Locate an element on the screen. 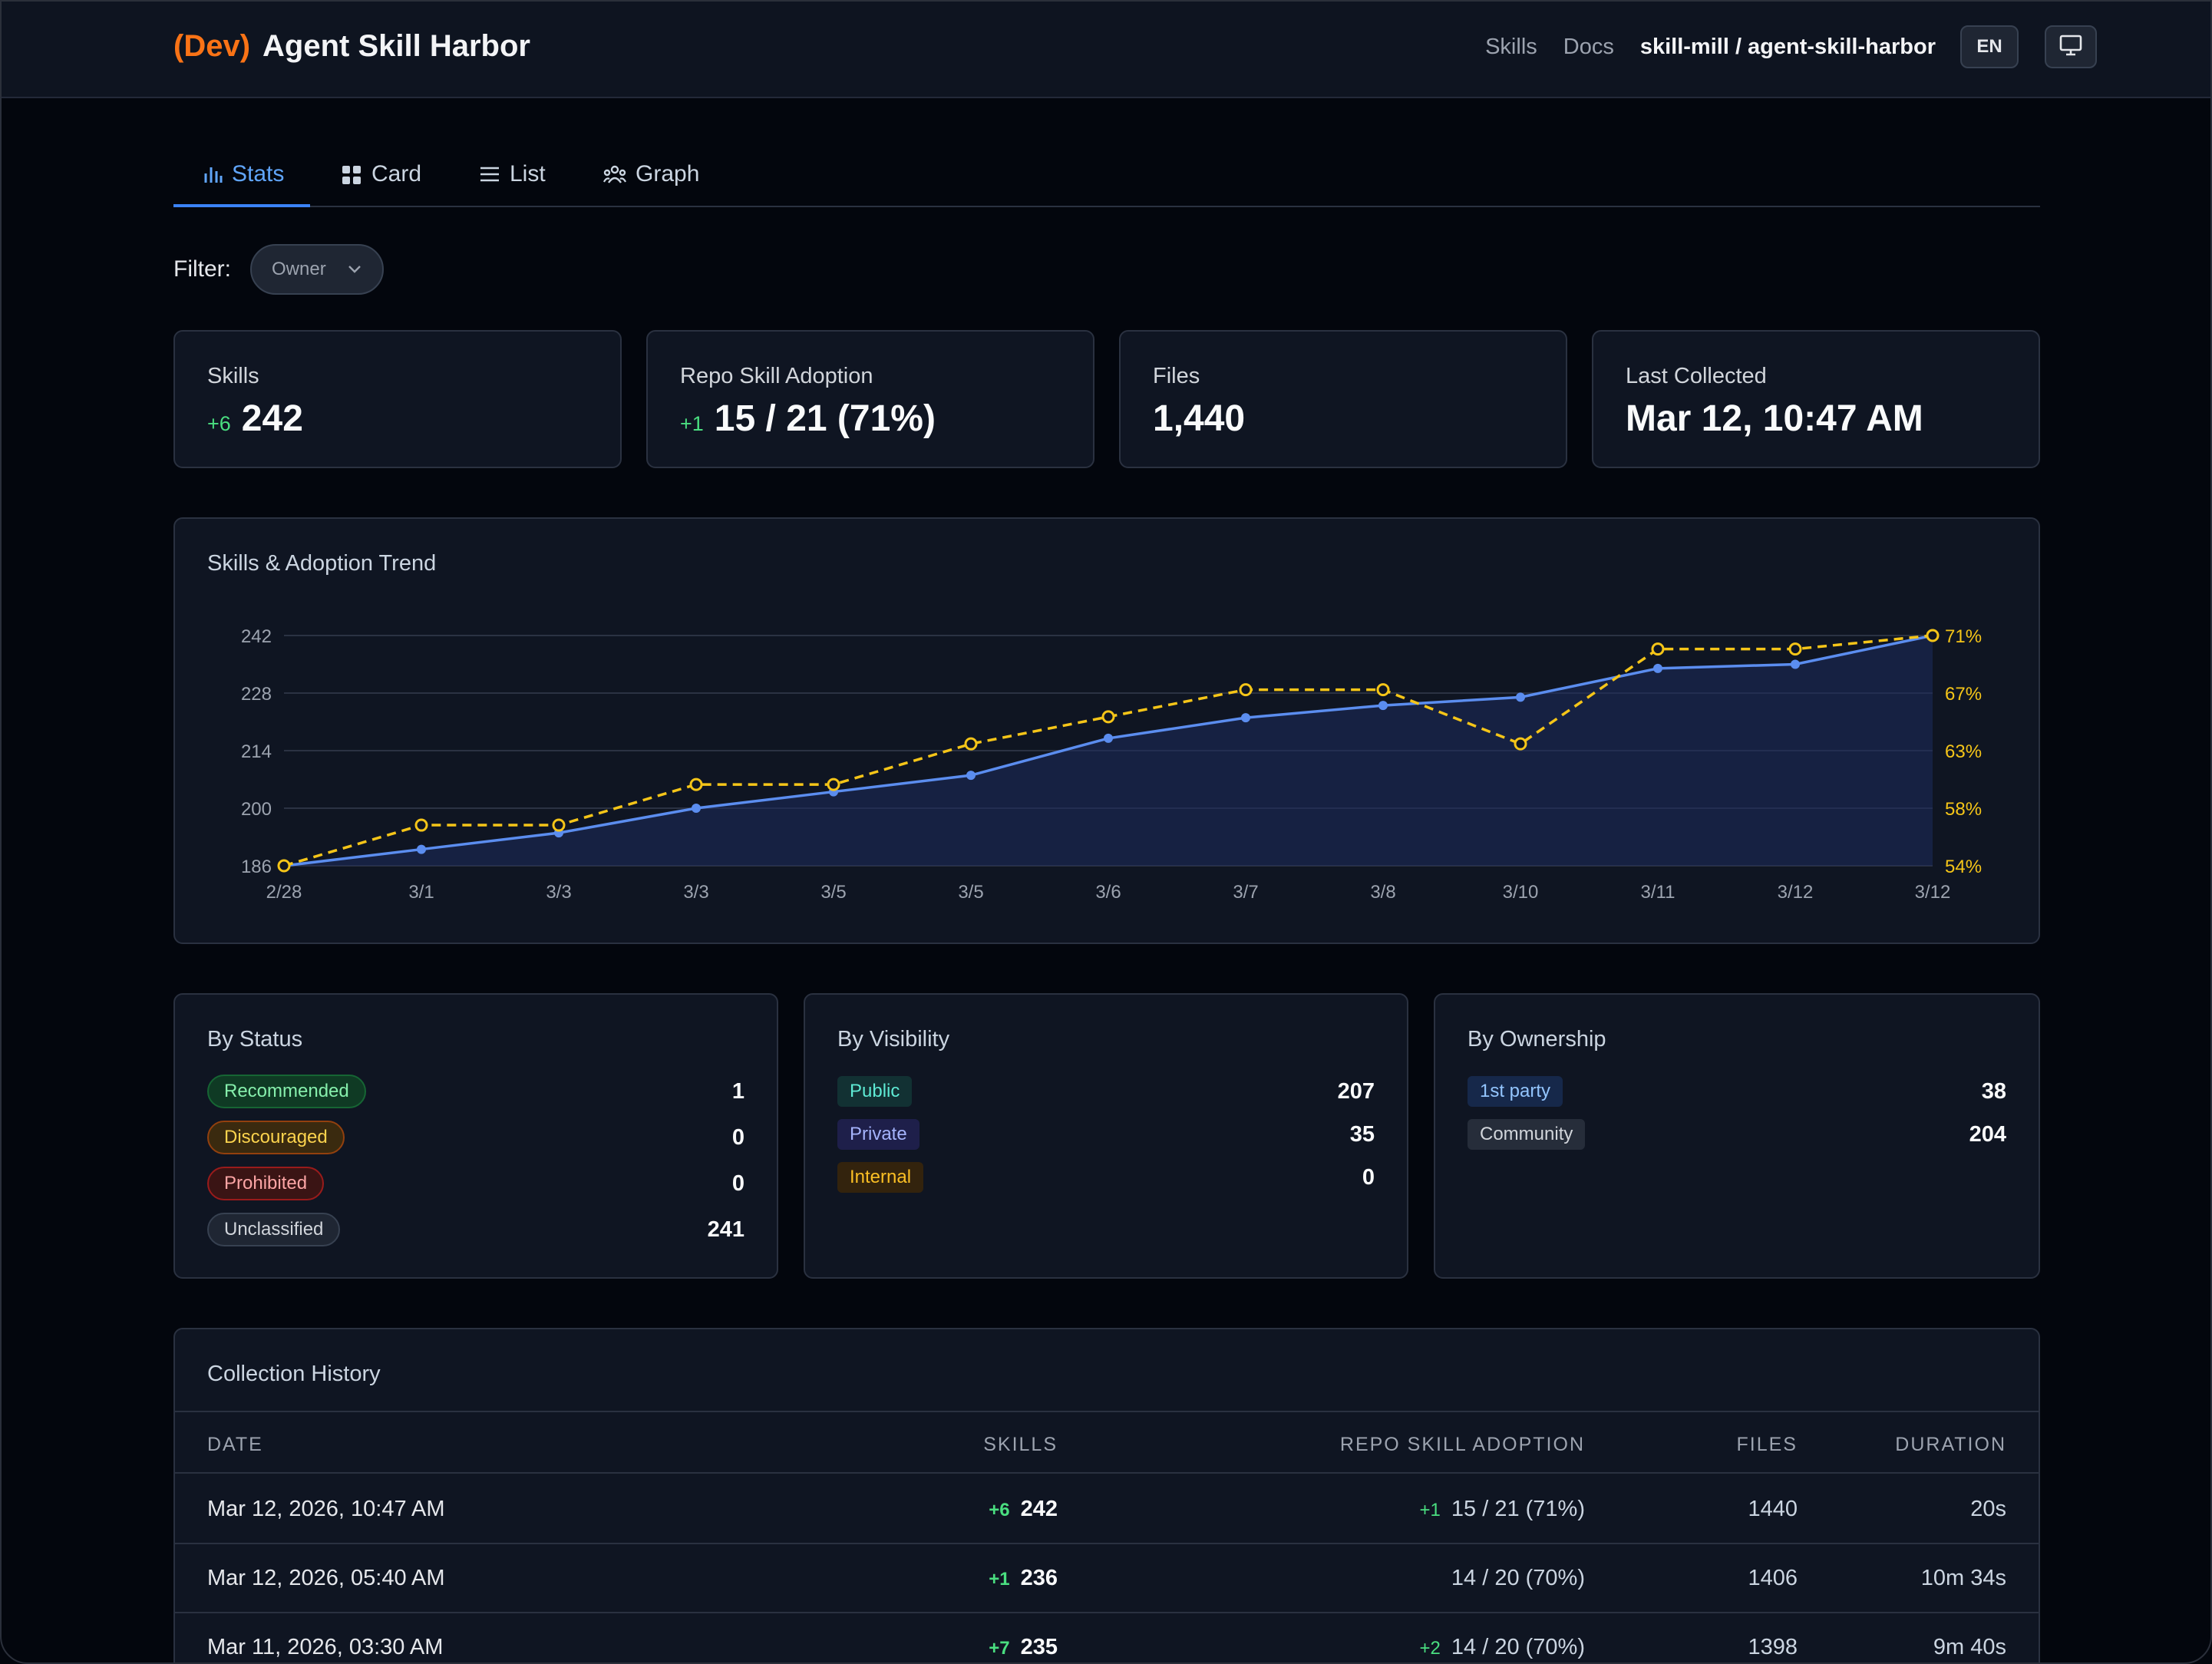 The image size is (2212, 1664). by-status-row: Recommended 1 is located at coordinates (475, 1091).